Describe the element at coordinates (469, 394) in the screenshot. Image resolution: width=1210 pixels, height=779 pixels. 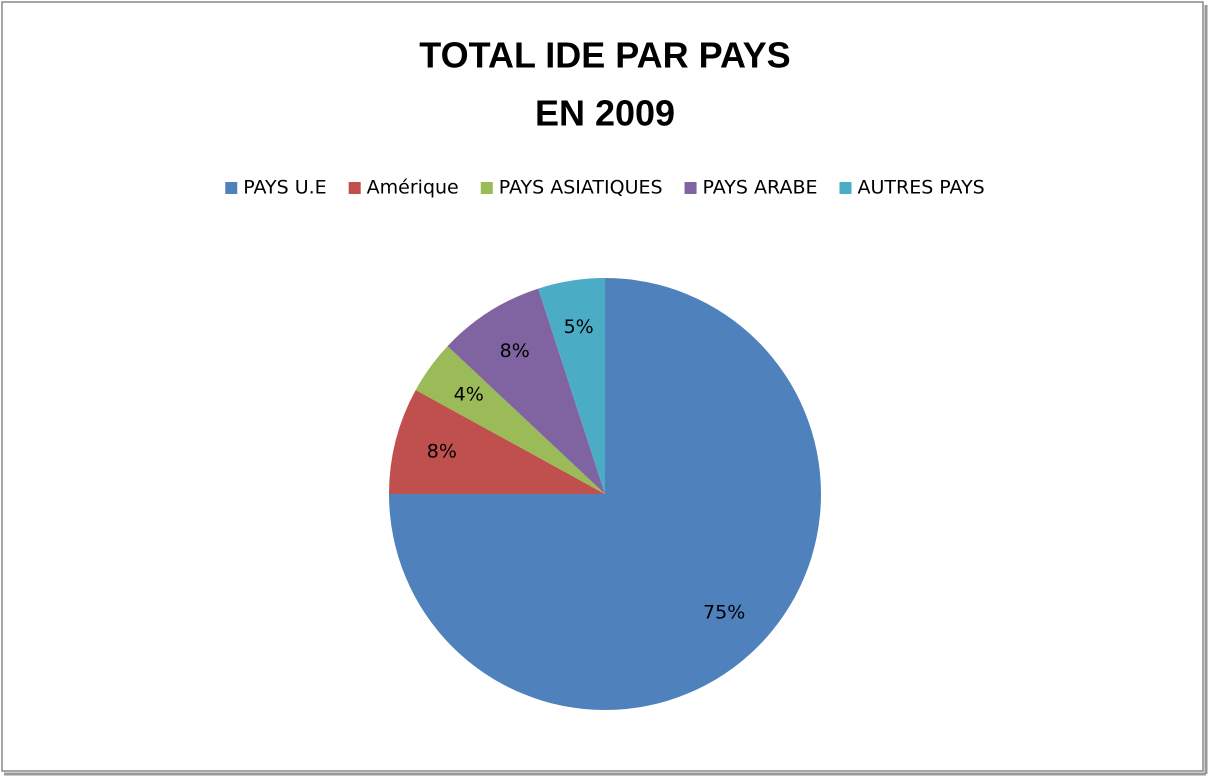
I see `data-label: 4%` at that location.